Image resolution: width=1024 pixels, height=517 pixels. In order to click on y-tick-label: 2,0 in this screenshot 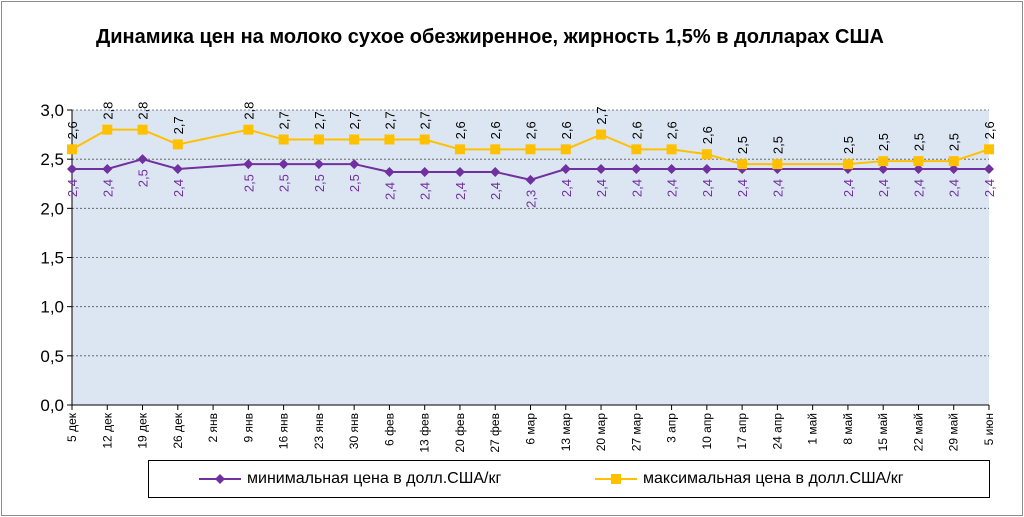, I will do `click(52, 208)`.